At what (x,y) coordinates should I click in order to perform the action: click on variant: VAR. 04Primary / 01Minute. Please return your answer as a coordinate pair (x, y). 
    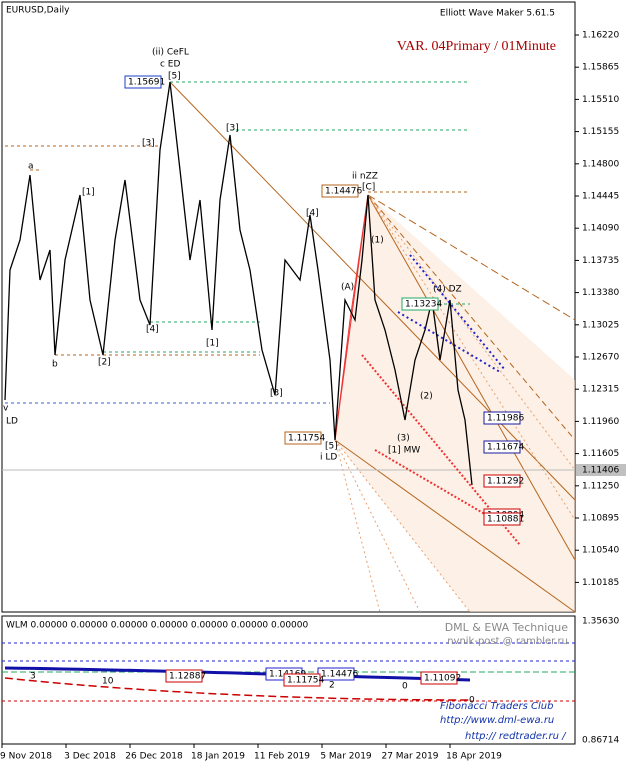
    Looking at the image, I should click on (476, 46).